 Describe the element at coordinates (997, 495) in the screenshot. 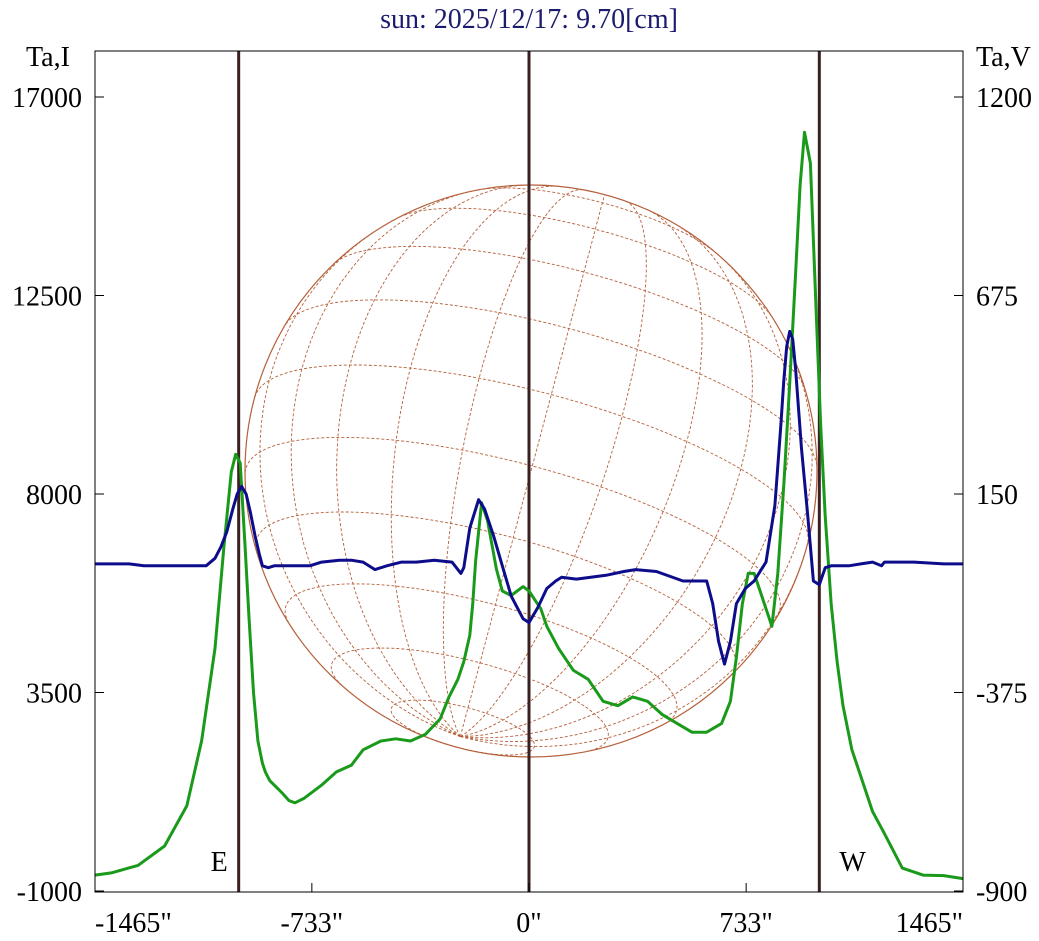

I see `right-tick-label: 150` at that location.